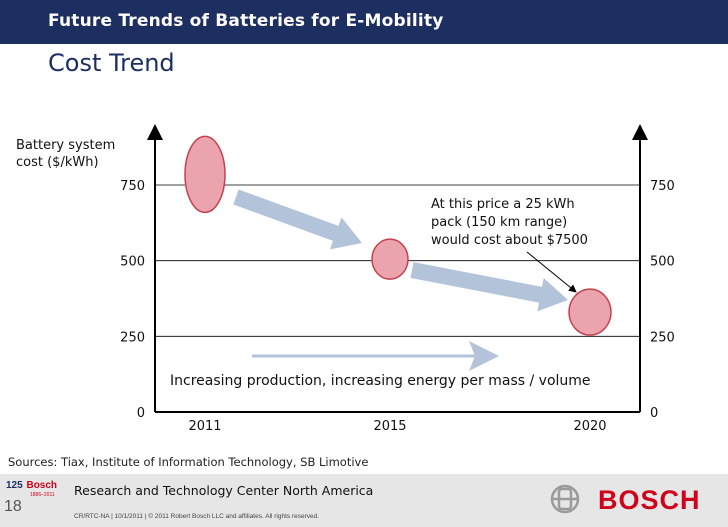 This screenshot has height=527, width=728. Describe the element at coordinates (649, 500) in the screenshot. I see `bosch-logo: BOSCH` at that location.